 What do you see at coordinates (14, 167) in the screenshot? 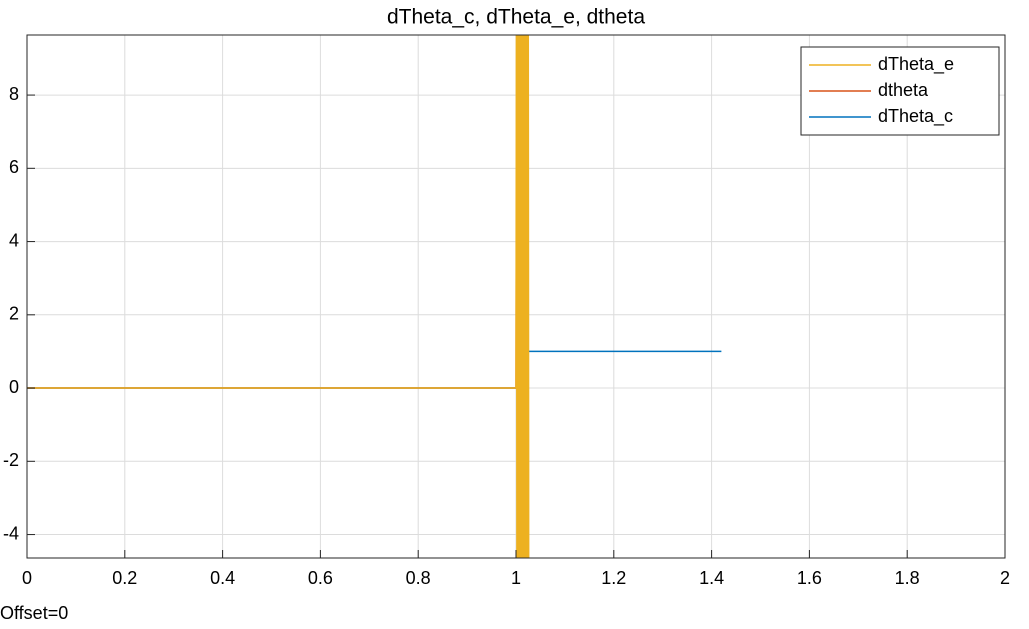
I see `y-tick-label: 6` at bounding box center [14, 167].